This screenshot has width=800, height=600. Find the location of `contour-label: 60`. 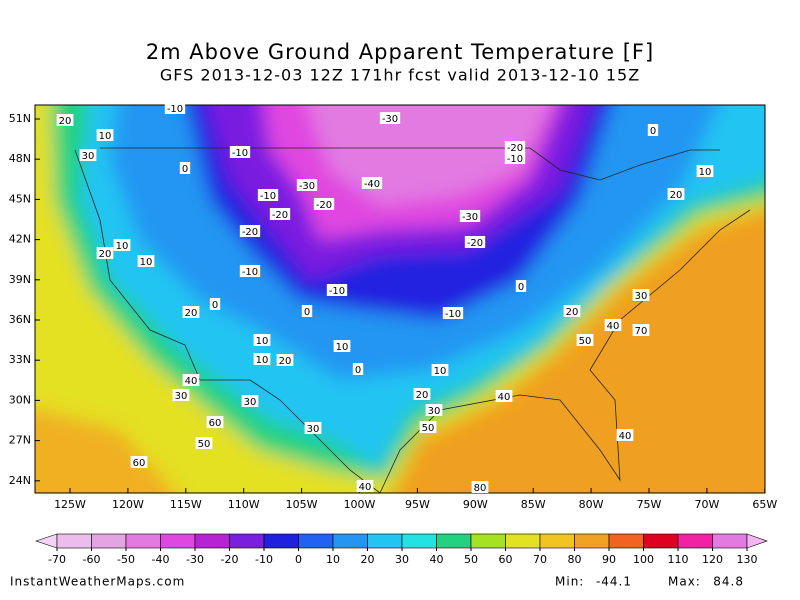

contour-label: 60 is located at coordinates (215, 423).